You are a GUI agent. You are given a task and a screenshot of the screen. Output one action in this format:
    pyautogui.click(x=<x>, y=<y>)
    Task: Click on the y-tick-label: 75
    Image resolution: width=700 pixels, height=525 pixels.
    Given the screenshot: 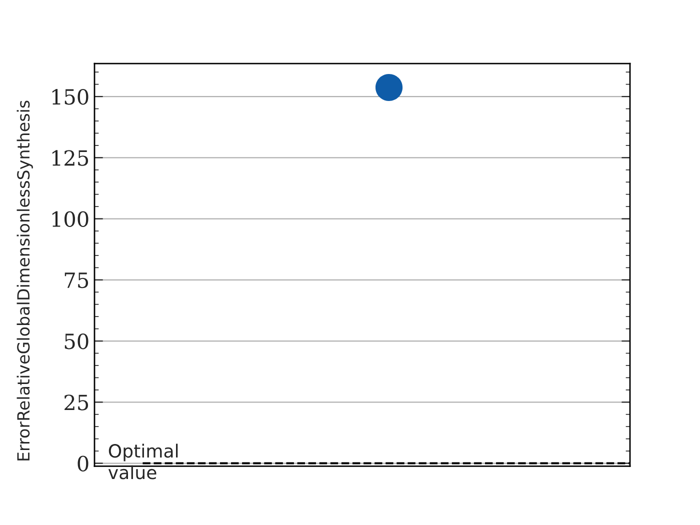 What is the action you would take?
    pyautogui.click(x=76, y=280)
    